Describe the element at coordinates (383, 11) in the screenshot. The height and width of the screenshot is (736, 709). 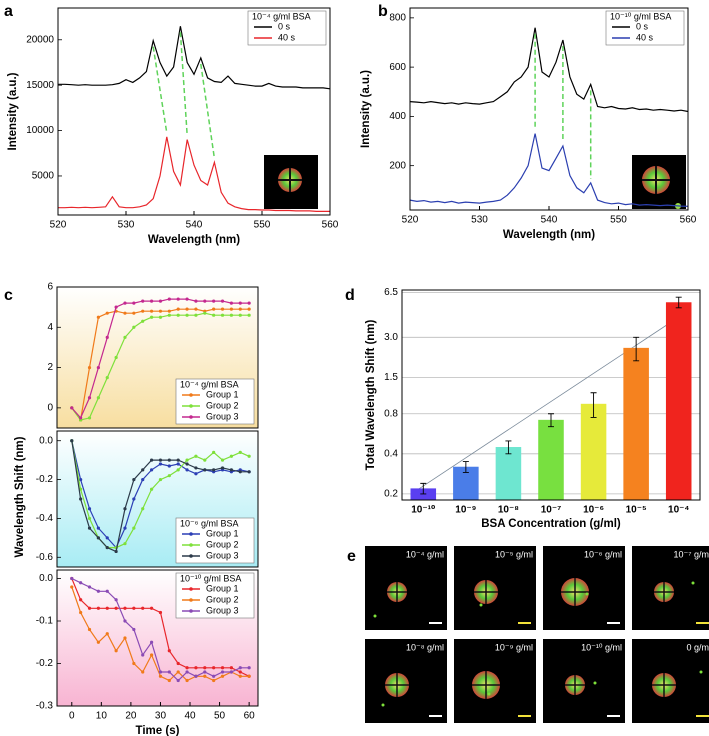
I see `panel-label: b` at that location.